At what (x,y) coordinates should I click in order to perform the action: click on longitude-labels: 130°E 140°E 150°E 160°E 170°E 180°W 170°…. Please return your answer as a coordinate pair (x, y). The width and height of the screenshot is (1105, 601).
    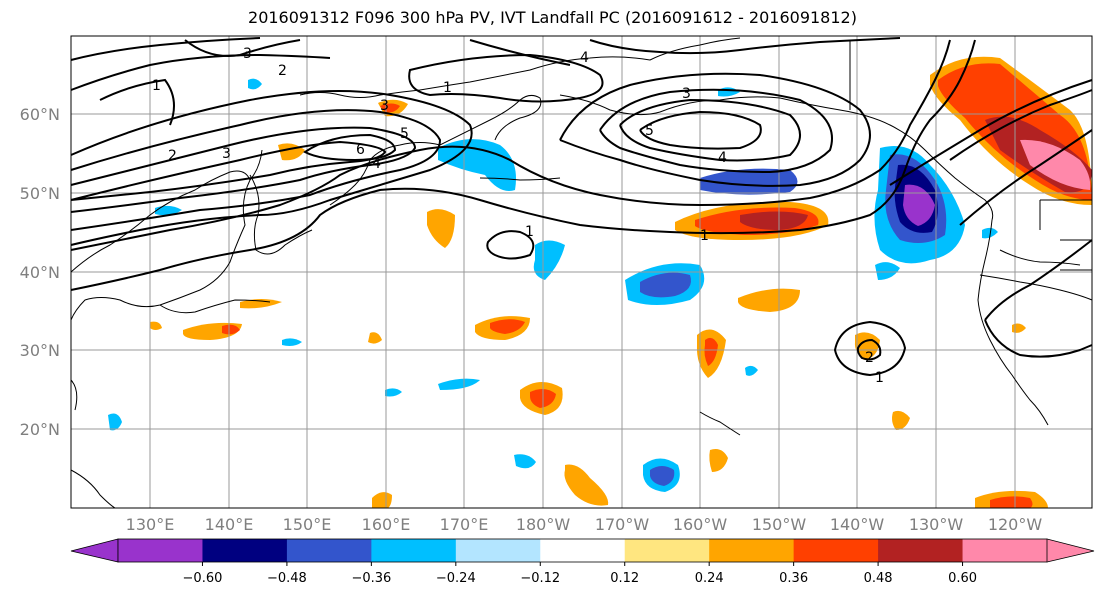
    Looking at the image, I should click on (584, 524).